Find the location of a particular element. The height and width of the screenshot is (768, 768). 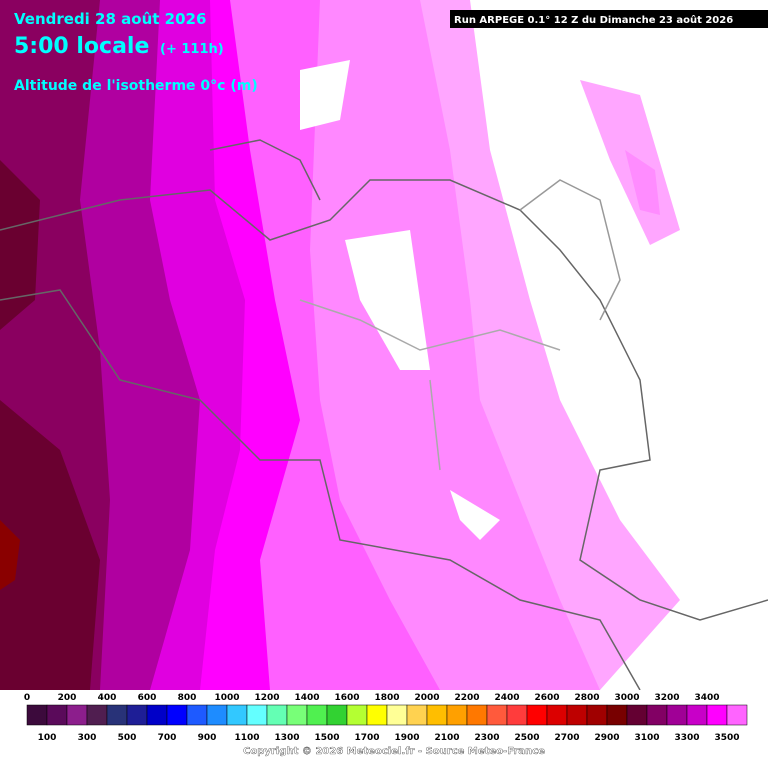

legend-label: 2700 is located at coordinates (566, 738).